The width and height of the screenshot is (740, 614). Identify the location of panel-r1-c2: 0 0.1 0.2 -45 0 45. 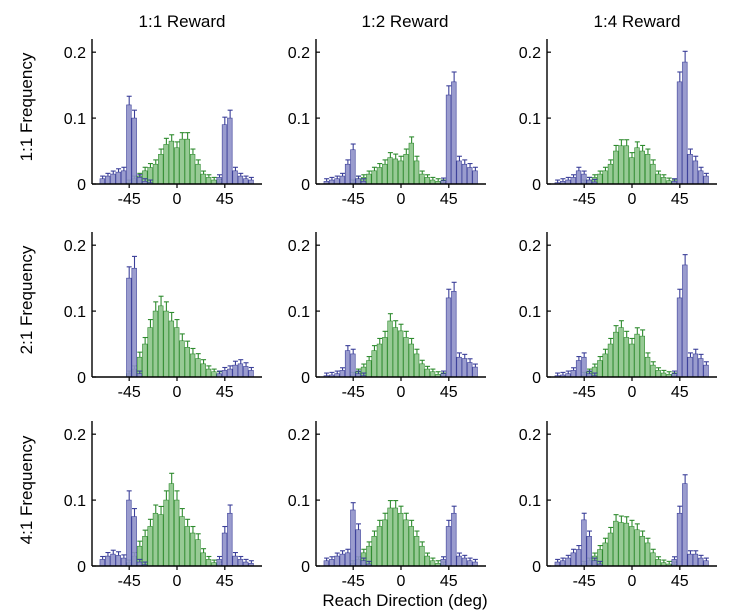
(387, 123).